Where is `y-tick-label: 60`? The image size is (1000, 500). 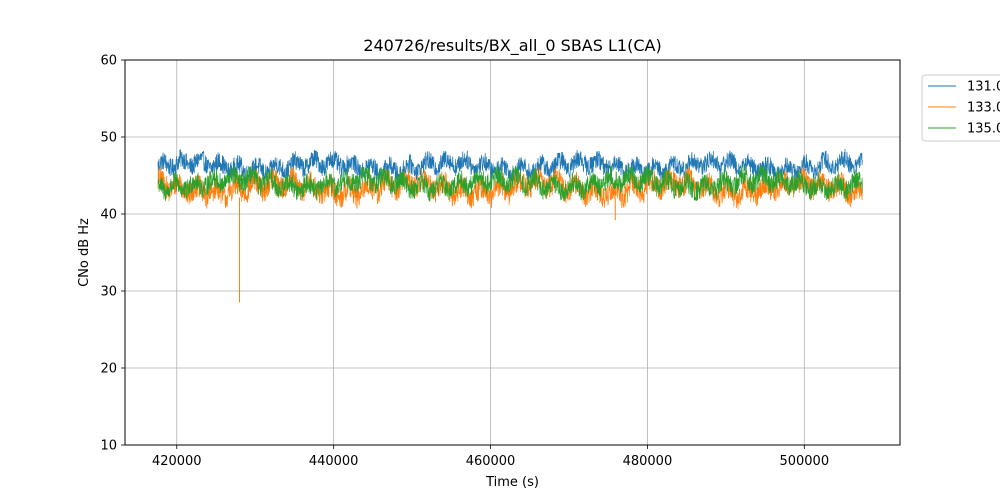 y-tick-label: 60 is located at coordinates (108, 61).